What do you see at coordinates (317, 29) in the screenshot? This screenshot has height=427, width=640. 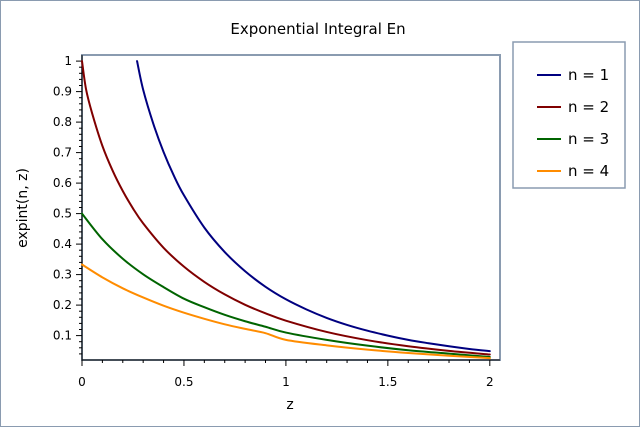 I see `chart-title: Exponential Integral En` at bounding box center [317, 29].